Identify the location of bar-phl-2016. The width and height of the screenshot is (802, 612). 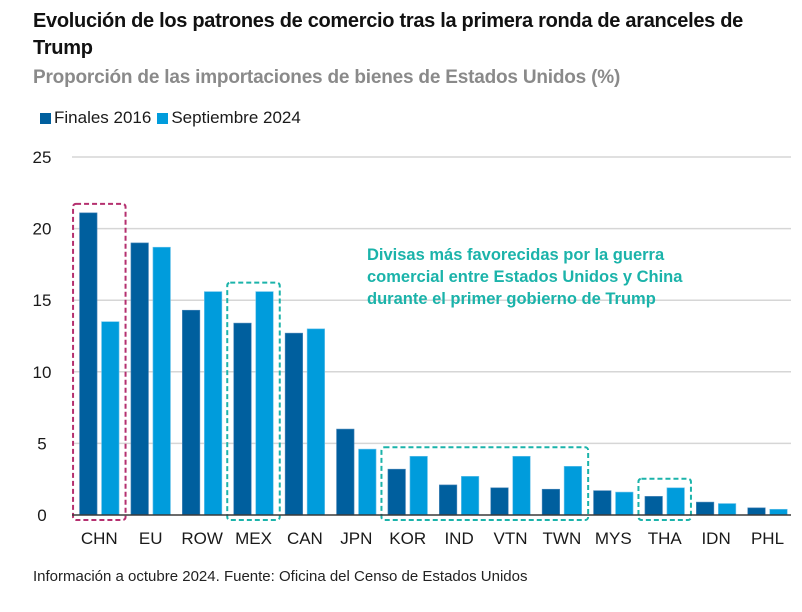
(756, 511).